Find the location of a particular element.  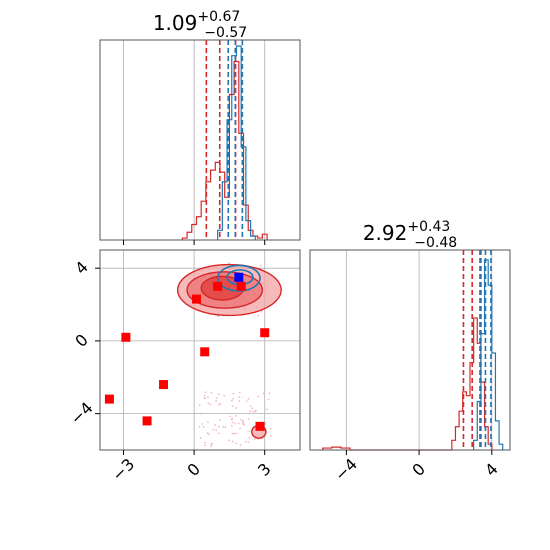

x-tick-label: −3 is located at coordinates (123, 470).